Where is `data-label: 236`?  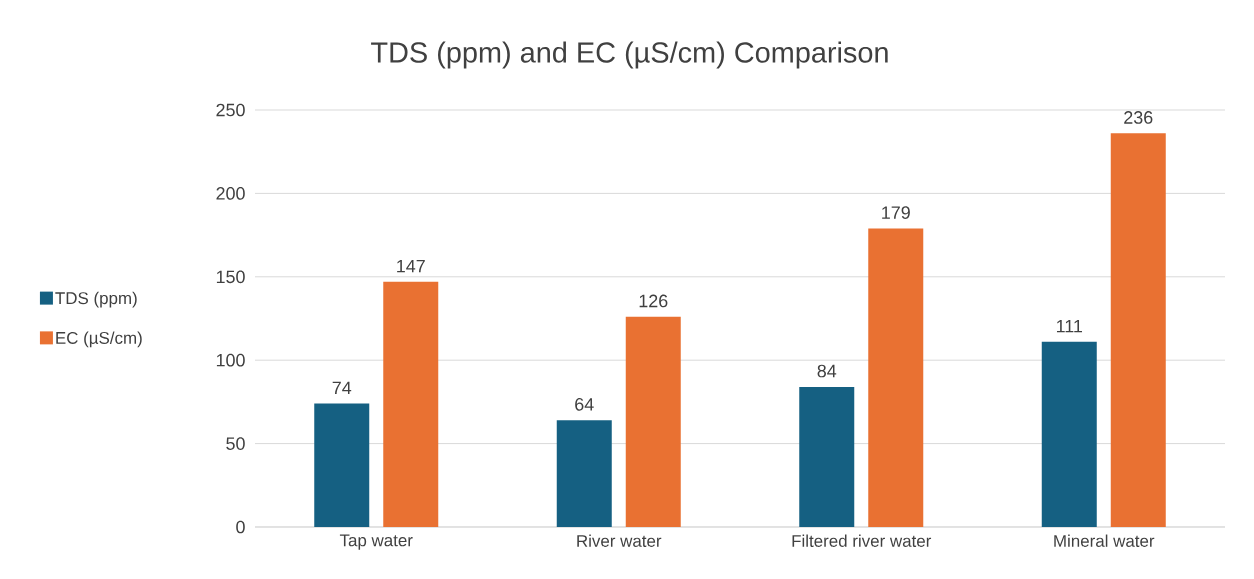 data-label: 236 is located at coordinates (1138, 117).